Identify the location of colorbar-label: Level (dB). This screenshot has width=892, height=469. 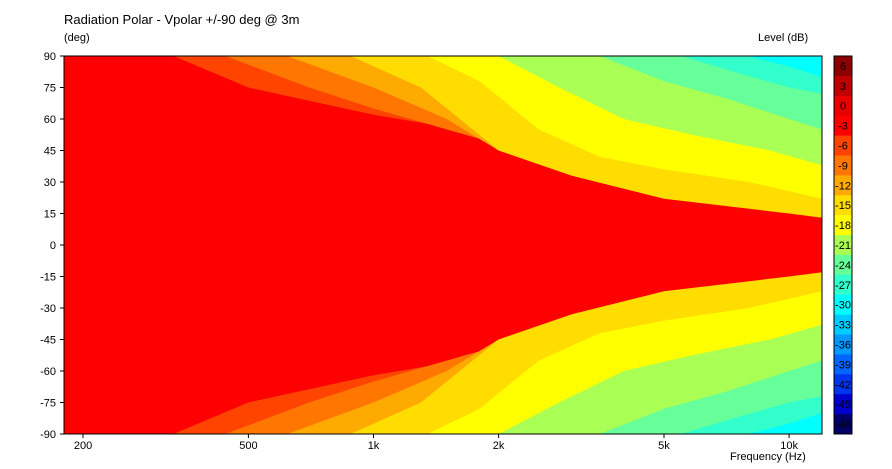
(783, 38).